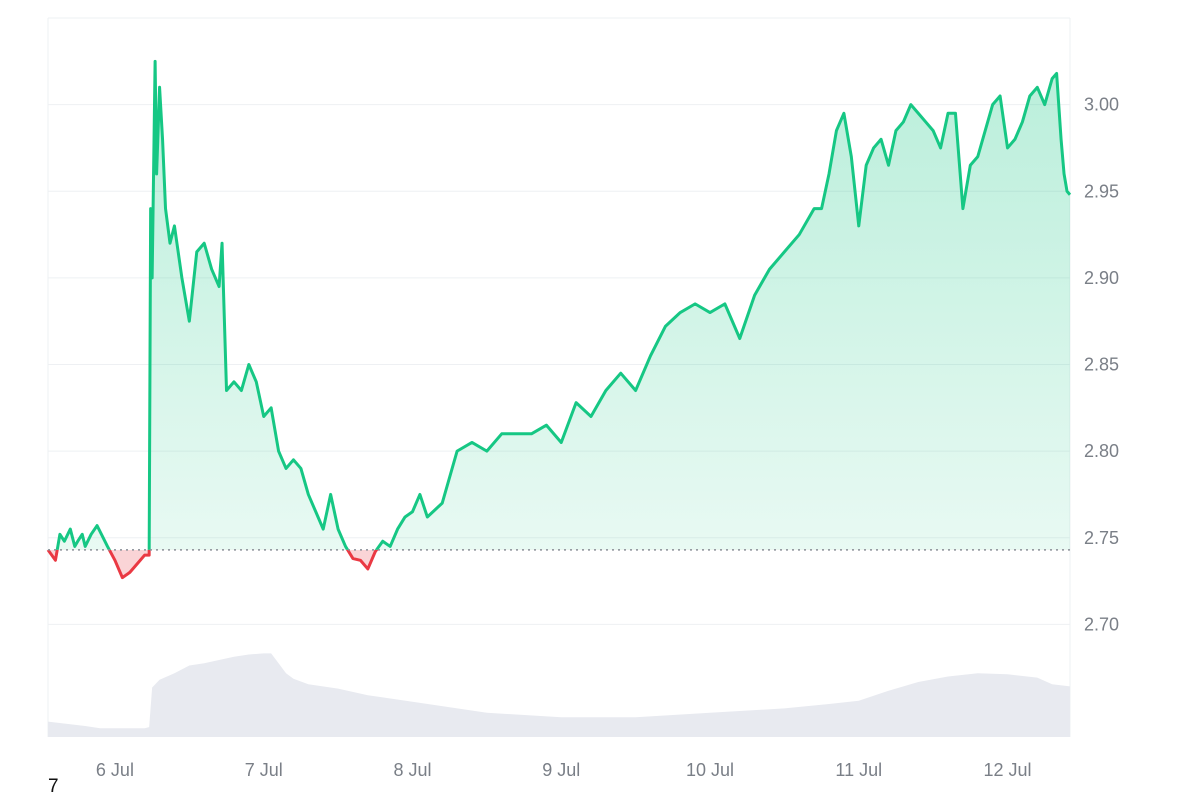 The width and height of the screenshot is (1200, 800). I want to click on volume-shape, so click(559, 695).